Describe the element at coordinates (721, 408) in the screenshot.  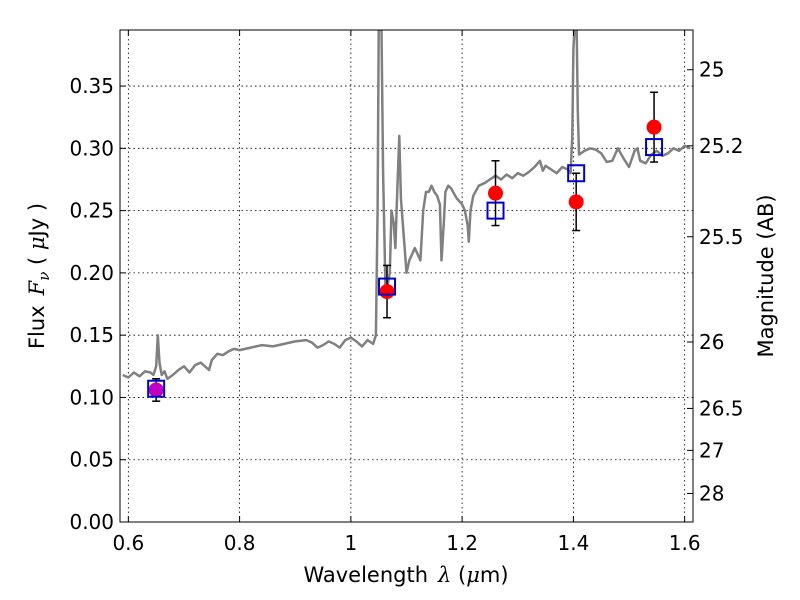
I see `y2-tick-label: 26.5` at that location.